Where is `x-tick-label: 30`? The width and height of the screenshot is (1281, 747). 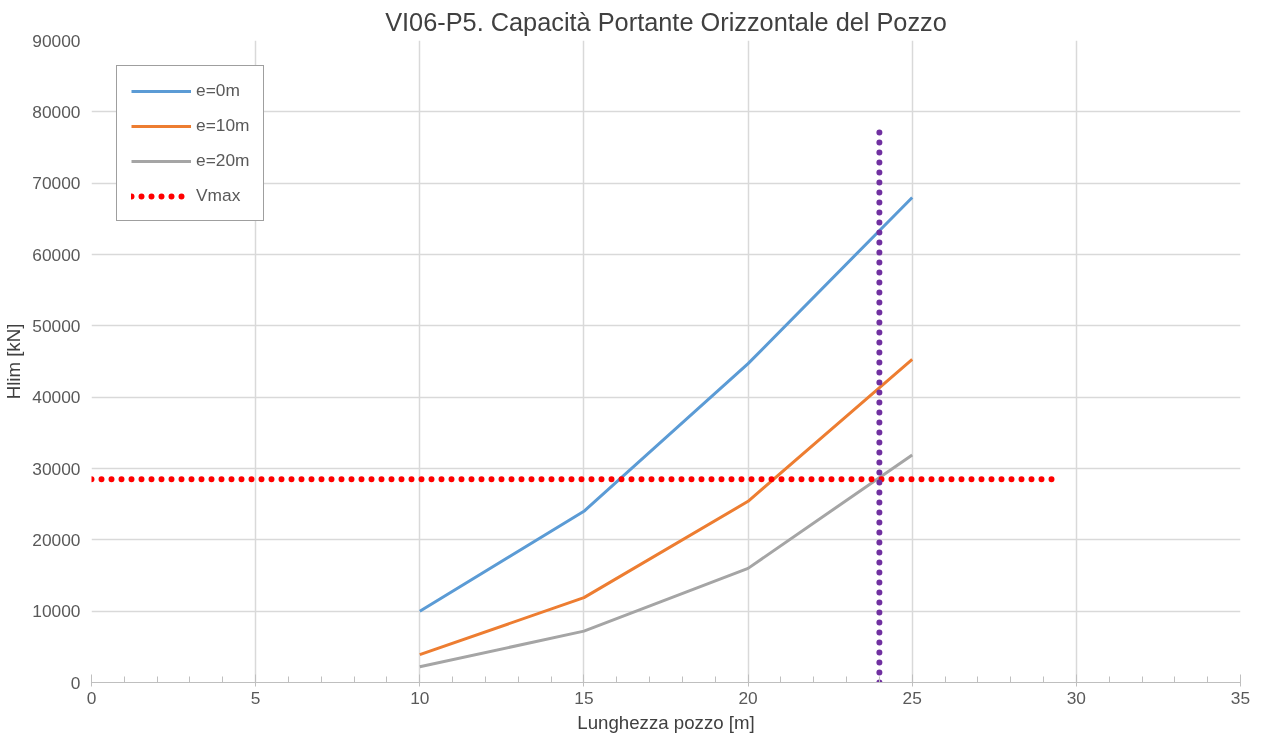 x-tick-label: 30 is located at coordinates (1076, 697).